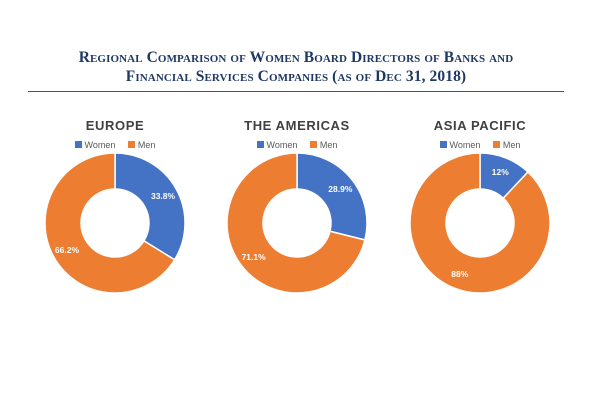 The width and height of the screenshot is (592, 400). Describe the element at coordinates (254, 257) in the screenshot. I see `data-label-men: 71.1%` at that location.